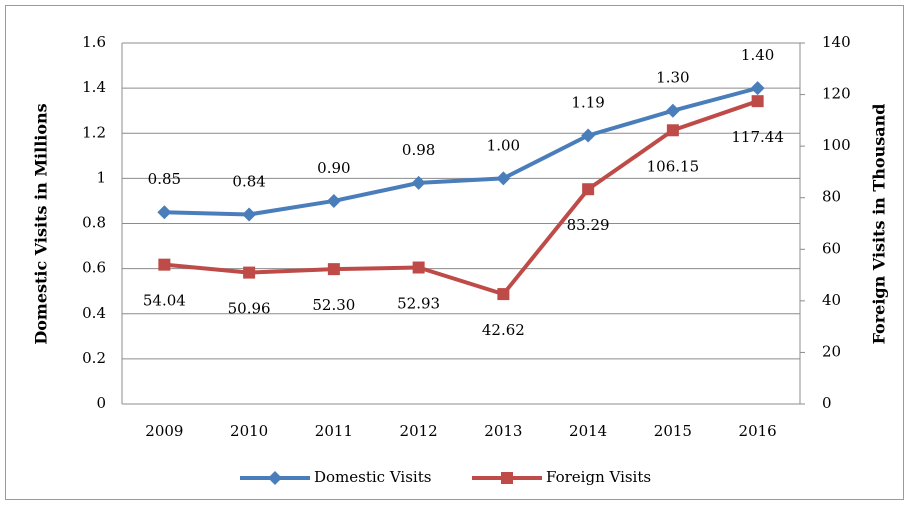  What do you see at coordinates (831, 248) in the screenshot?
I see `y2-tick-label: 60` at bounding box center [831, 248].